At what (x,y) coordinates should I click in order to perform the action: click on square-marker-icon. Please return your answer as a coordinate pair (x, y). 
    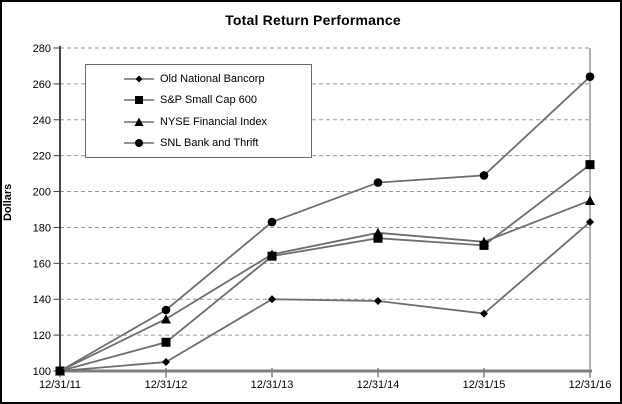
    Looking at the image, I should click on (139, 100).